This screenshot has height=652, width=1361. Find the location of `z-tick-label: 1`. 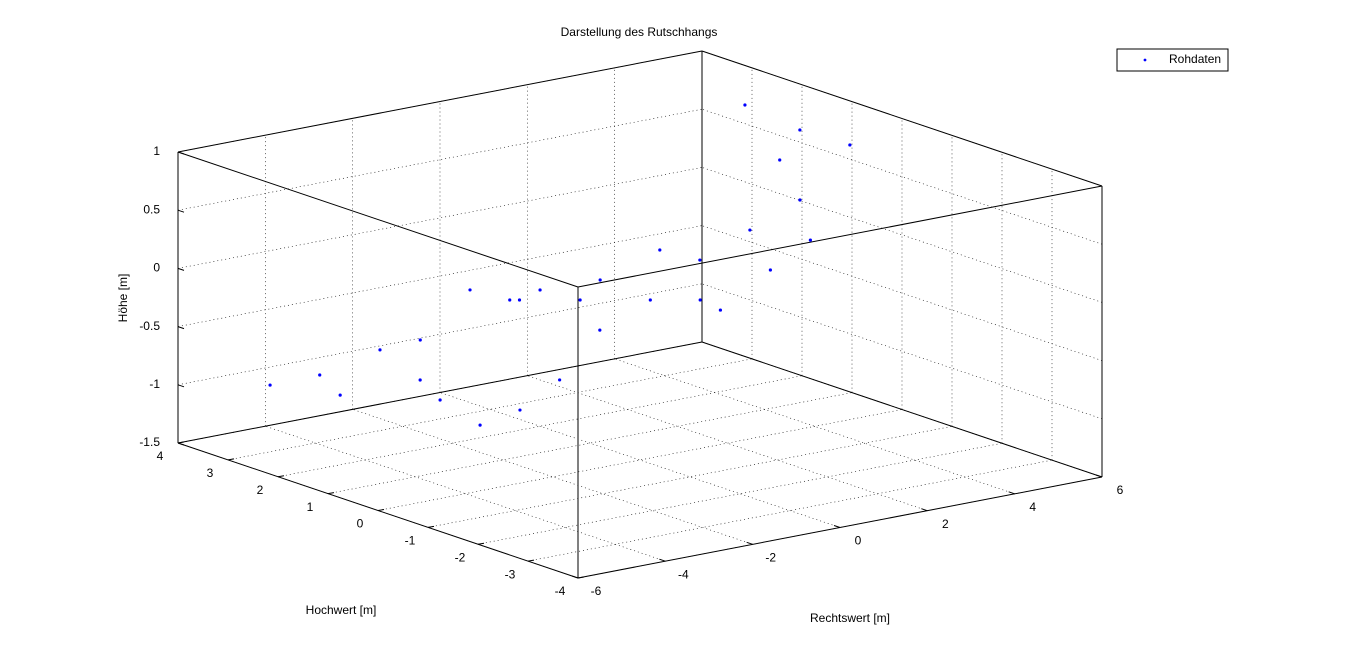

z-tick-label: 1 is located at coordinates (156, 151).